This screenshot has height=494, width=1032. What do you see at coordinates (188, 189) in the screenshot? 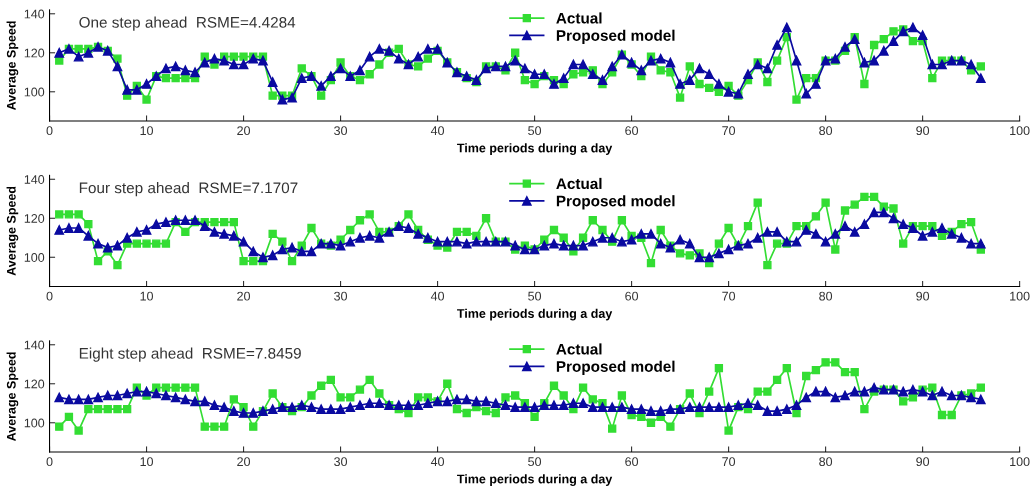
I see `chart-title: Four step ahead RSME=7.1707` at bounding box center [188, 189].